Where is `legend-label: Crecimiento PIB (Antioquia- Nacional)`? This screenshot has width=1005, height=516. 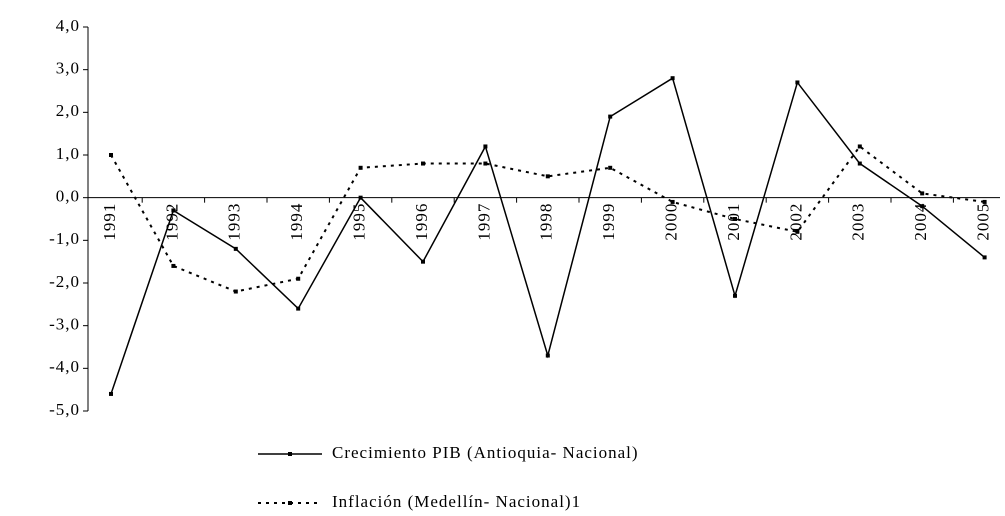
legend-label: Crecimiento PIB (Antioquia- Nacional) is located at coordinates (485, 452).